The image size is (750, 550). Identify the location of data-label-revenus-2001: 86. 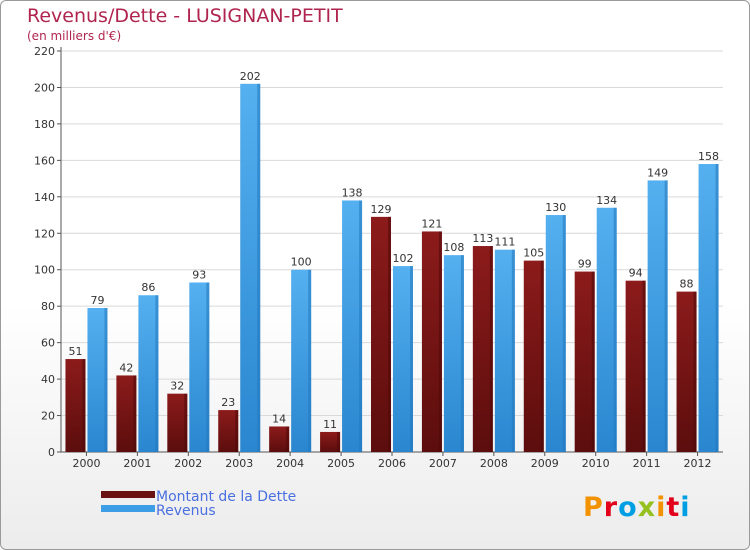
(148, 287).